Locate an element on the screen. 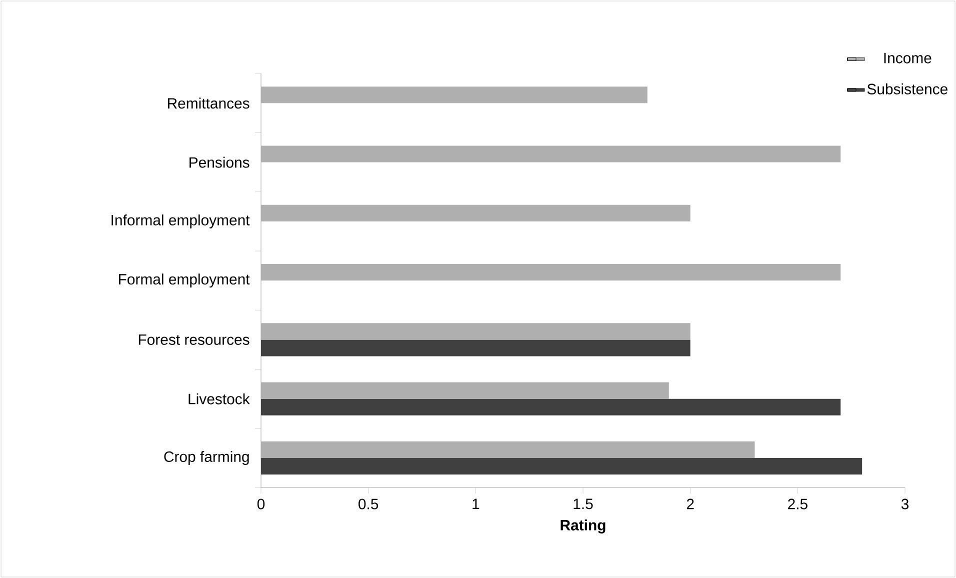 The width and height of the screenshot is (956, 578). y-tick-label: Pensions is located at coordinates (220, 162).